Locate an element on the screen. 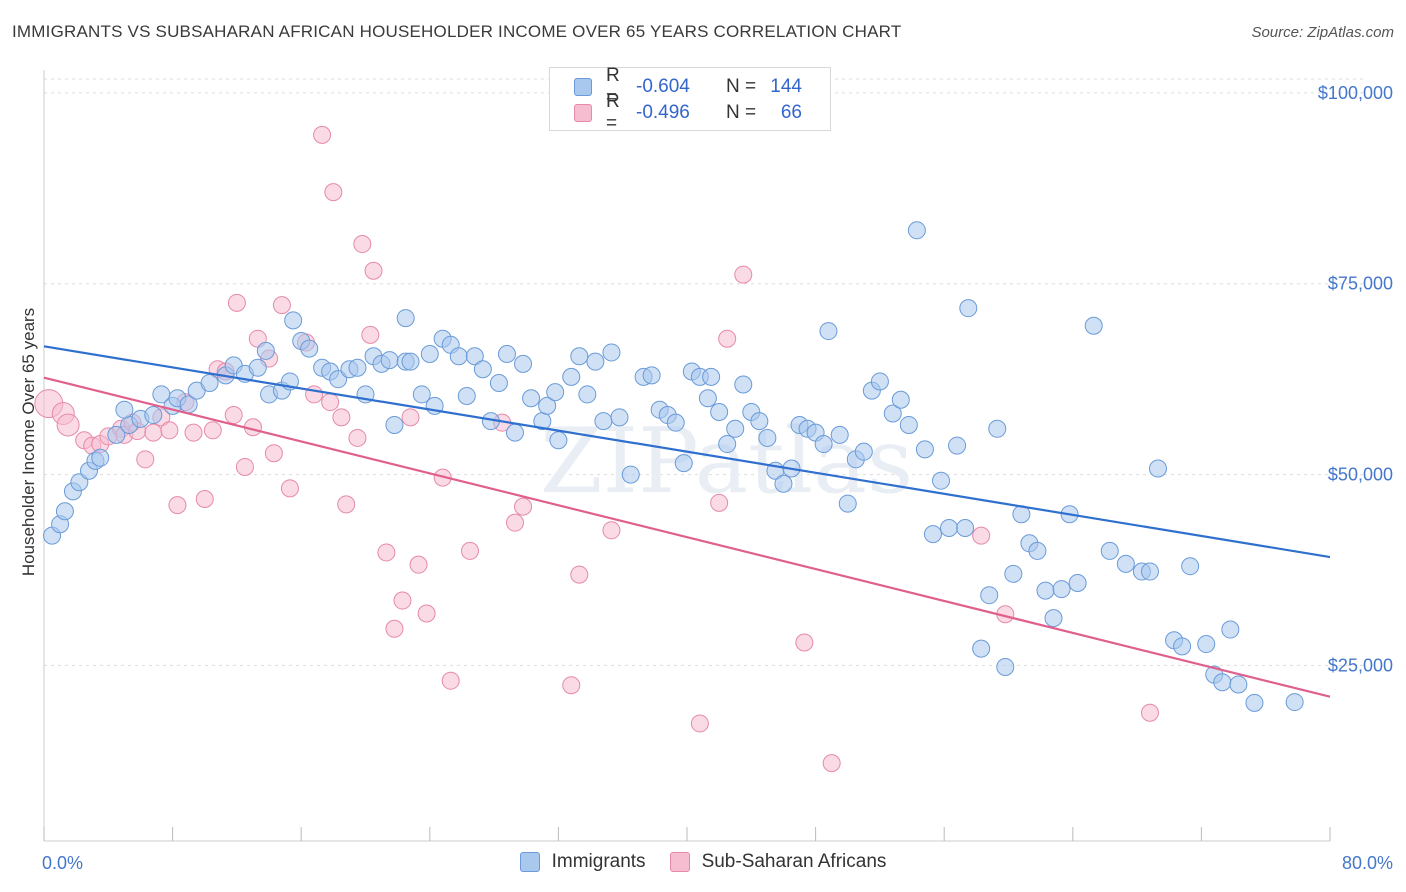 This screenshot has width=1406, height=892. y-tick-label: $75,000 is located at coordinates (1360, 284).